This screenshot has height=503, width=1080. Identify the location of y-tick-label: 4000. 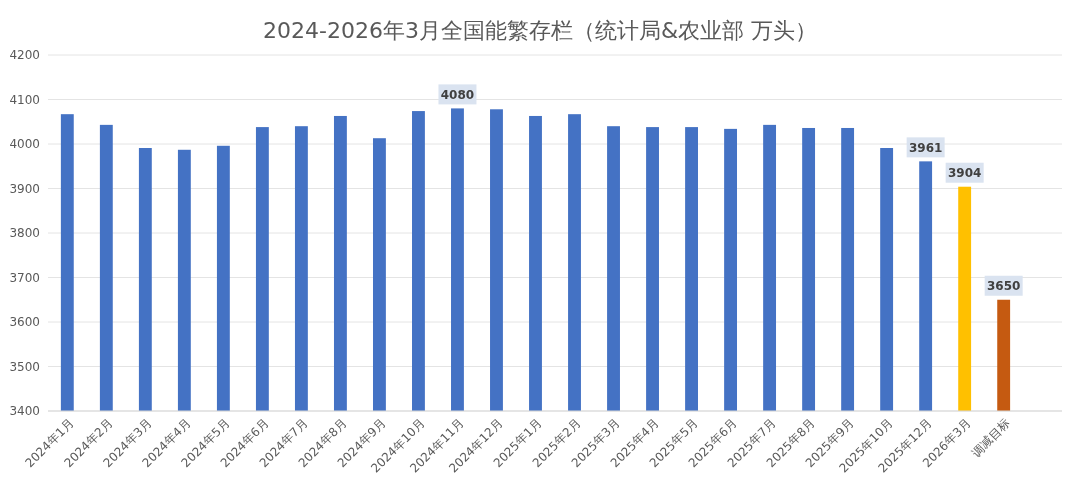
(24, 144).